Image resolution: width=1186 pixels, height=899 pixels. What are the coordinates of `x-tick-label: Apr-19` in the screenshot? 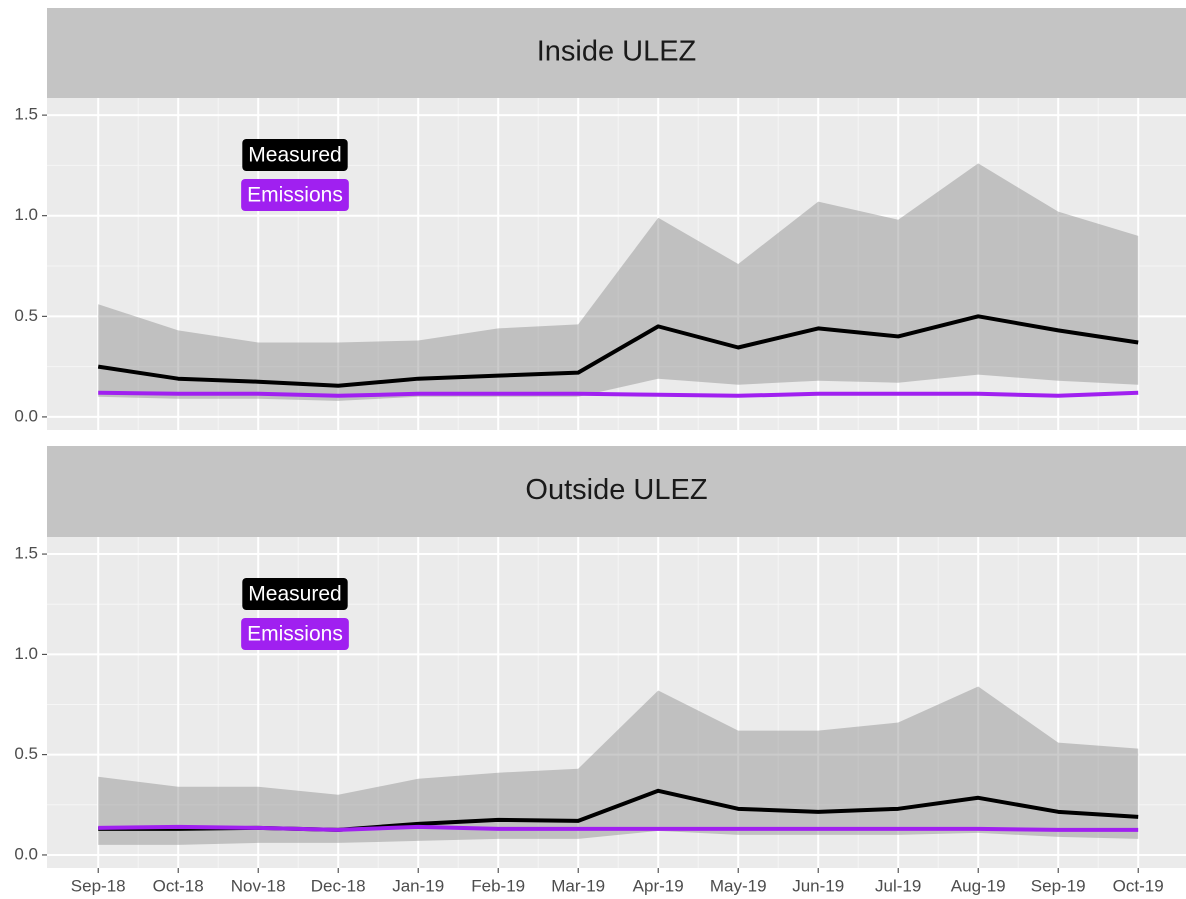 It's located at (658, 885).